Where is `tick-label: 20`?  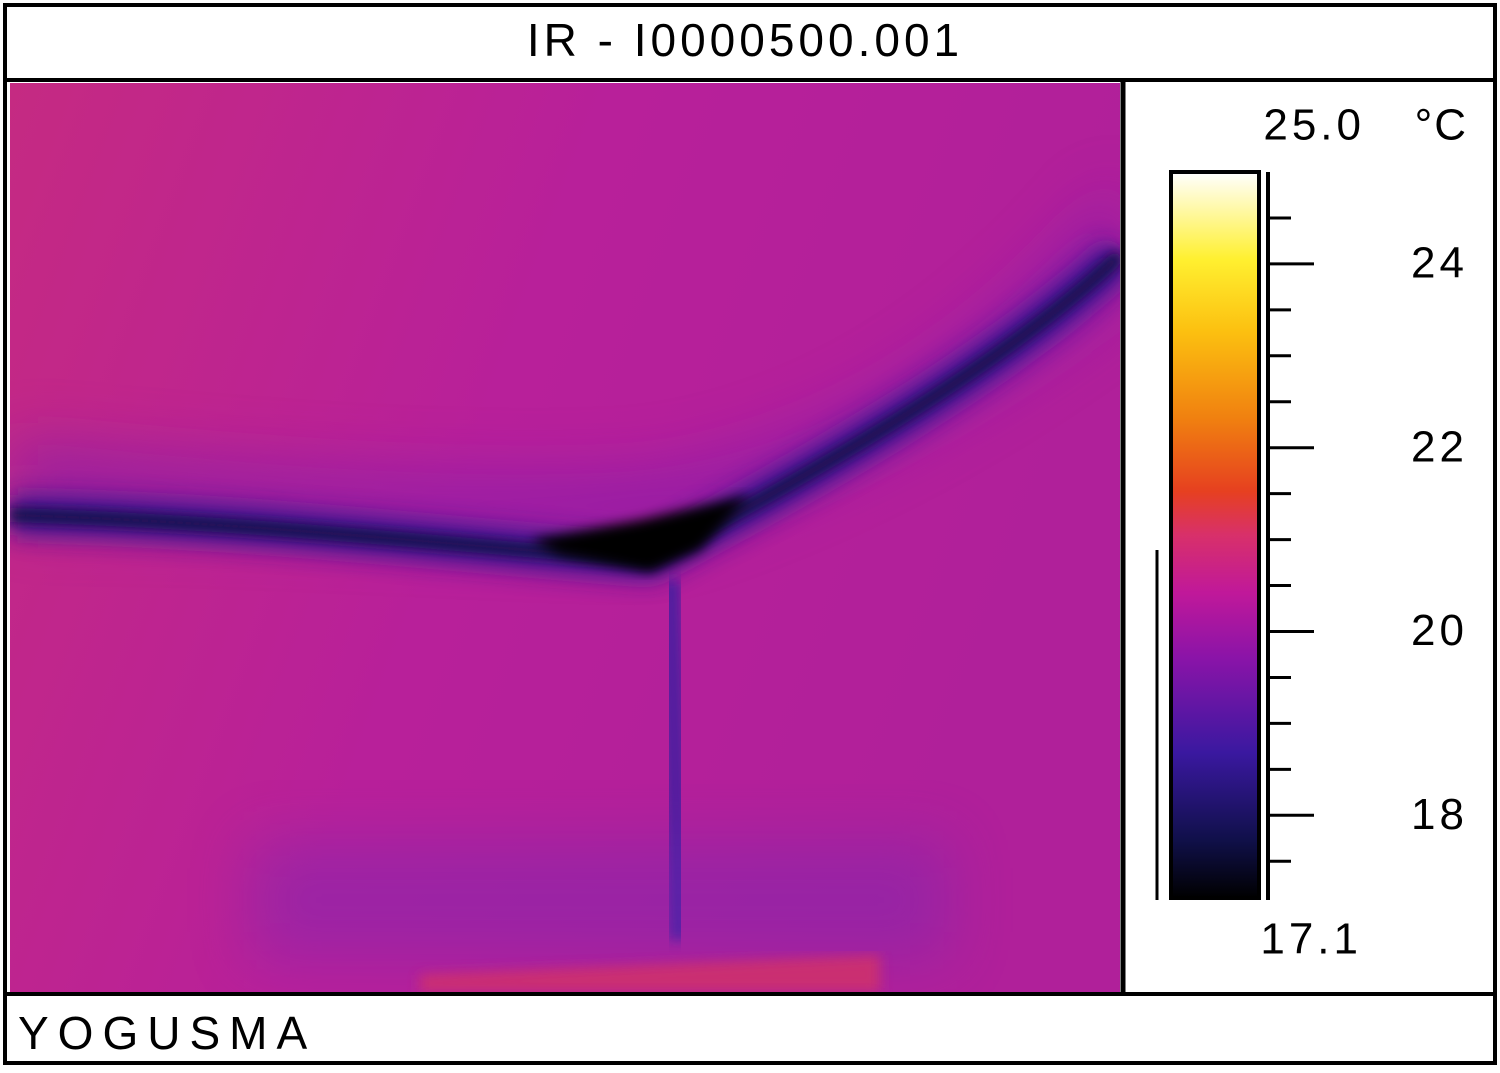 tick-label: 20 is located at coordinates (1439, 630).